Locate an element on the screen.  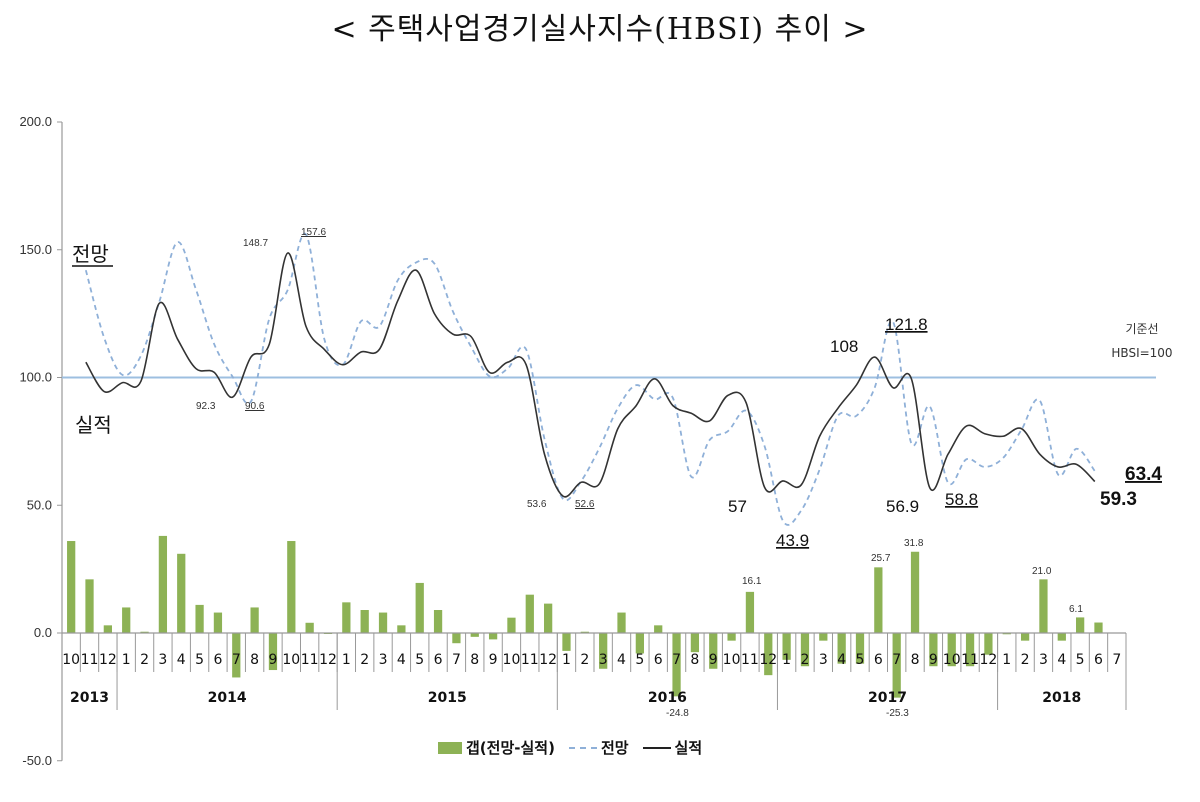
data-annotation: 56.9 is located at coordinates (902, 506).